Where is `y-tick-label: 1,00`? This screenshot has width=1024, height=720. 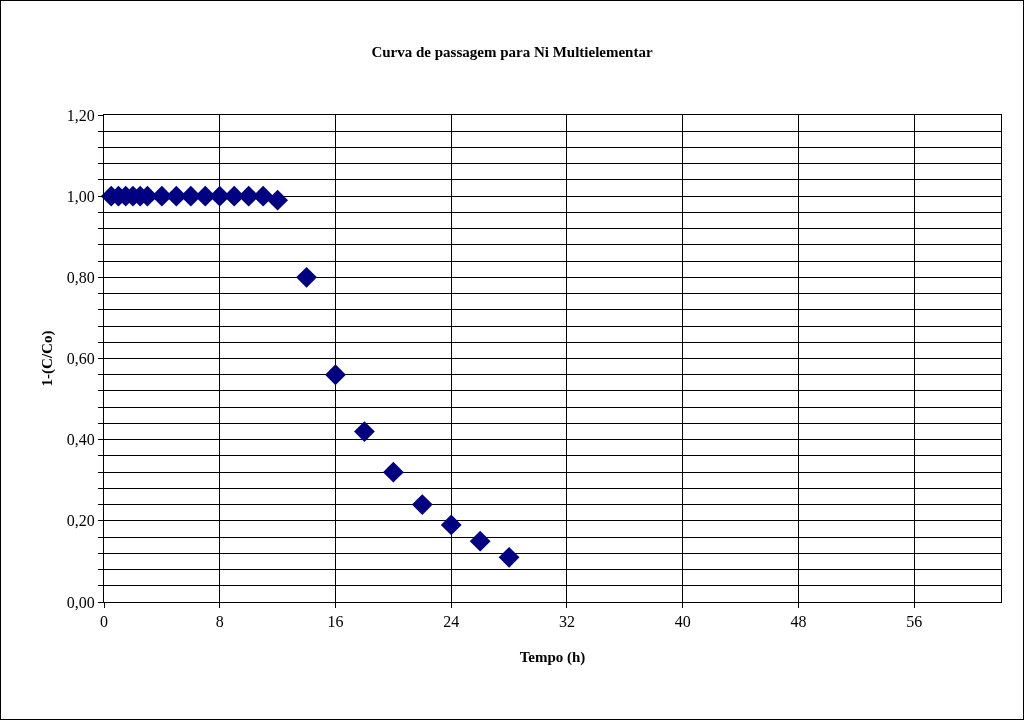 y-tick-label: 1,00 is located at coordinates (80, 196).